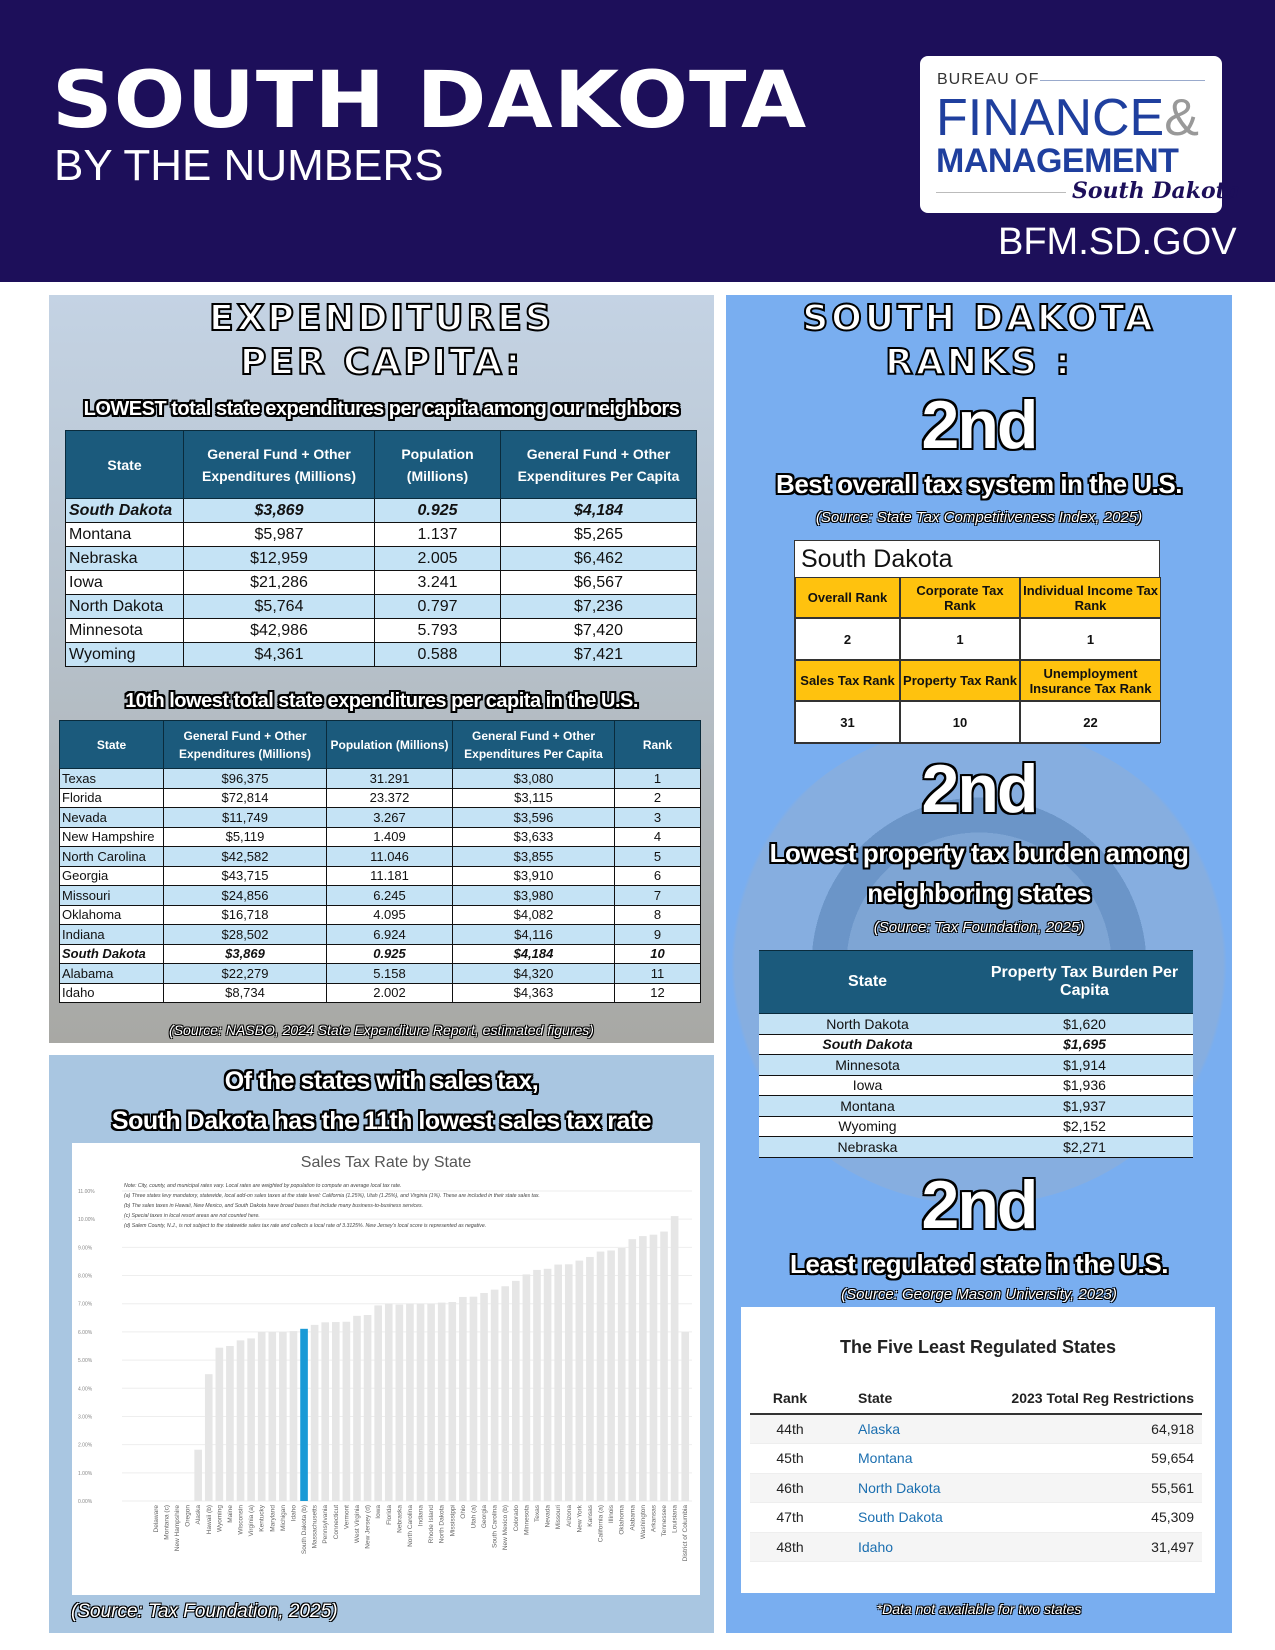 This screenshot has width=1275, height=1650. I want to click on rank-value: 22, so click(1090, 722).